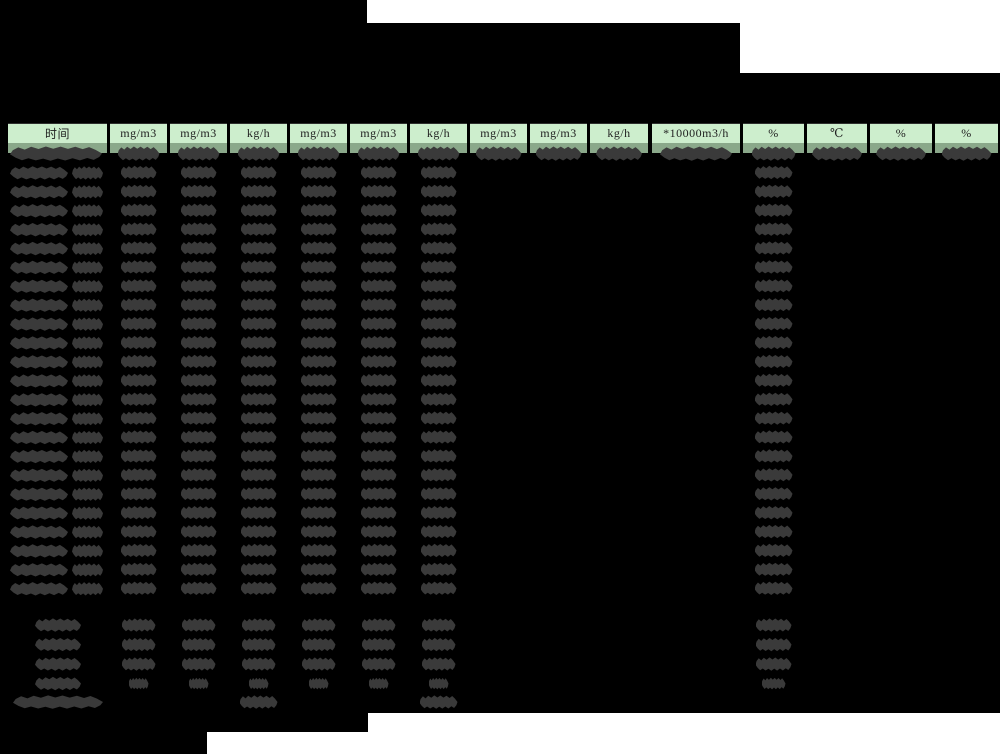 The height and width of the screenshot is (754, 1000). What do you see at coordinates (58, 683) in the screenshot?
I see `redacted-summary-label` at bounding box center [58, 683].